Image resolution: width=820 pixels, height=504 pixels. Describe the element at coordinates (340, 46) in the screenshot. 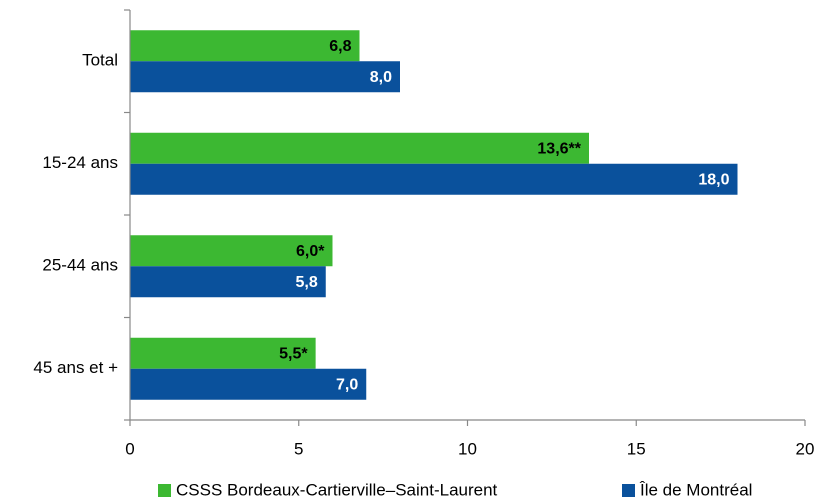

I see `value-label: 6,8` at that location.